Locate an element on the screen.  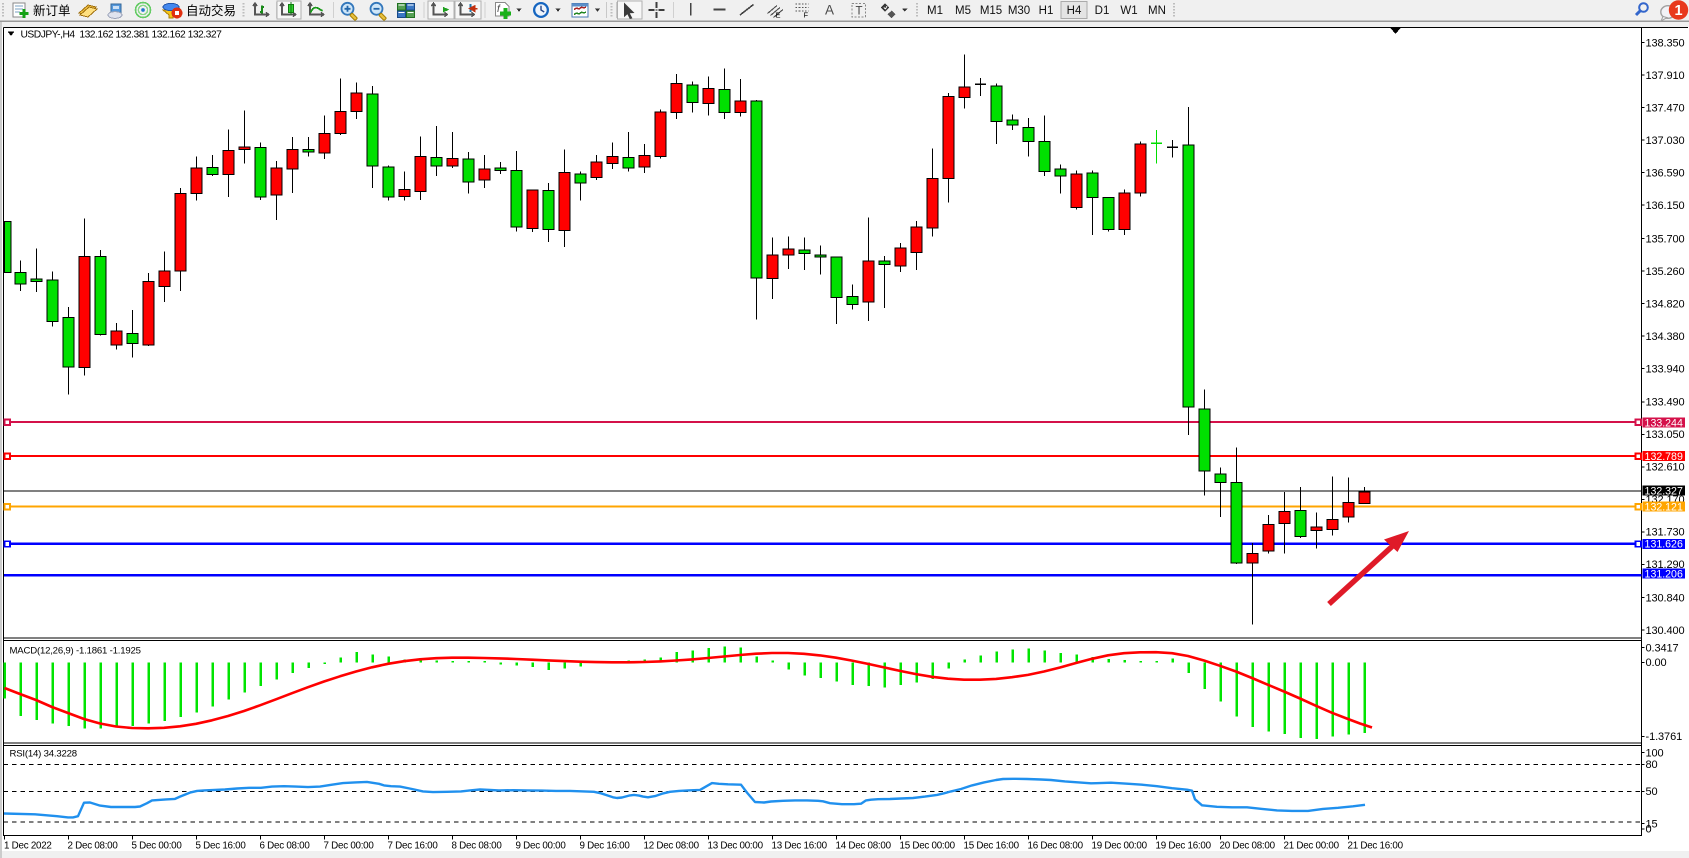
svg-text: 132.789 is located at coordinates (1664, 457).